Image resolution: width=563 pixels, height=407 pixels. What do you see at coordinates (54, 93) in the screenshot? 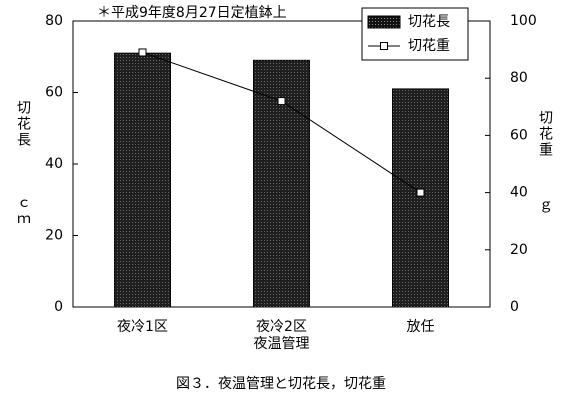
I see `y-tick-label: 60` at bounding box center [54, 93].